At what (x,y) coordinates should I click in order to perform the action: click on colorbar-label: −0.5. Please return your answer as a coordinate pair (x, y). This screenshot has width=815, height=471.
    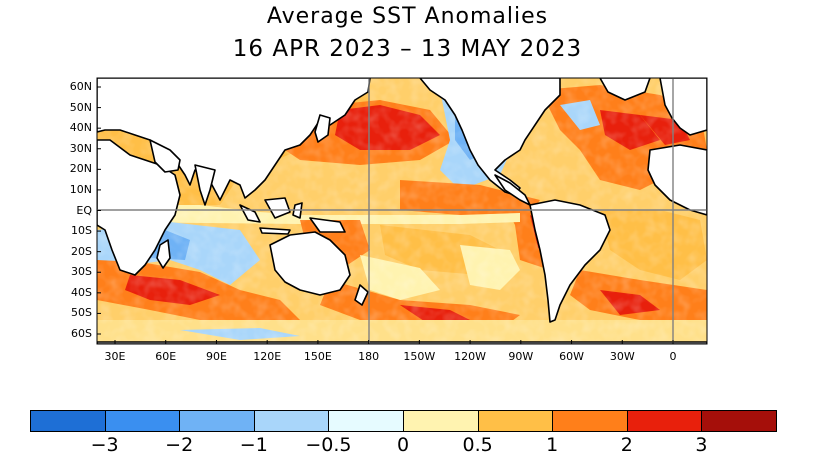
    Looking at the image, I should click on (328, 445).